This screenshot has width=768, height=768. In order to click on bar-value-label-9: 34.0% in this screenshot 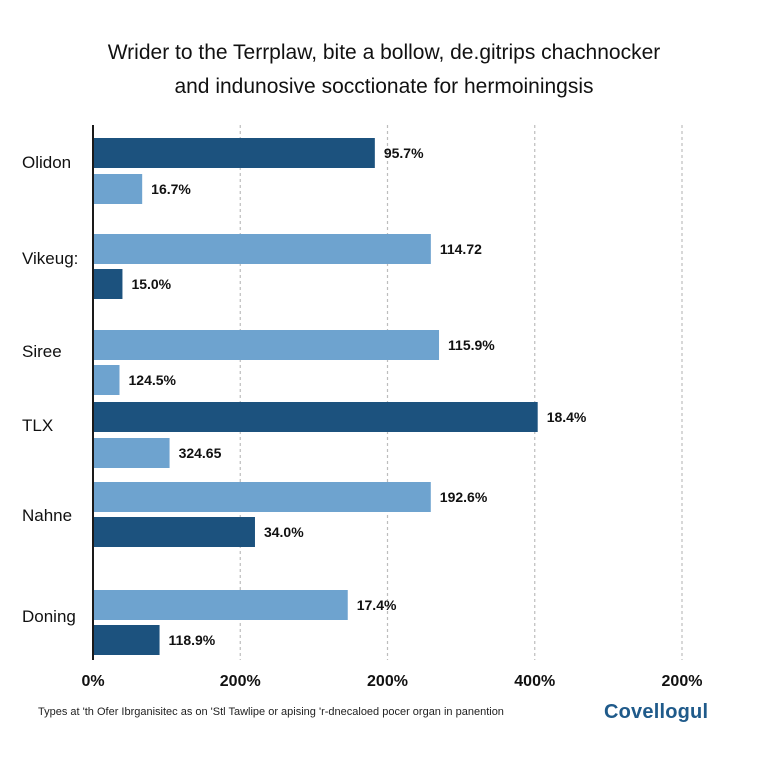, I will do `click(284, 532)`.